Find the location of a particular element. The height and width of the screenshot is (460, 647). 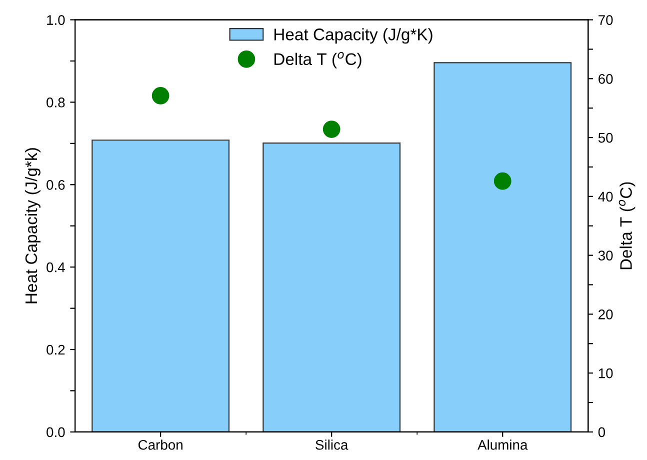

y2-tick-label: 60 is located at coordinates (605, 79).